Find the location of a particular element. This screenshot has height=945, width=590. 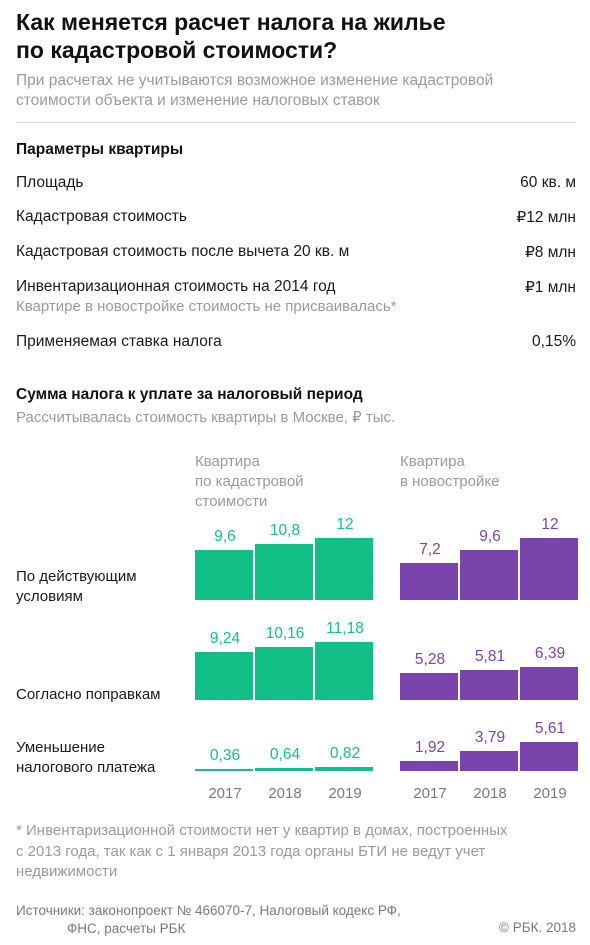

column-header-newbuild: Квартира в новостройке is located at coordinates (449, 472).